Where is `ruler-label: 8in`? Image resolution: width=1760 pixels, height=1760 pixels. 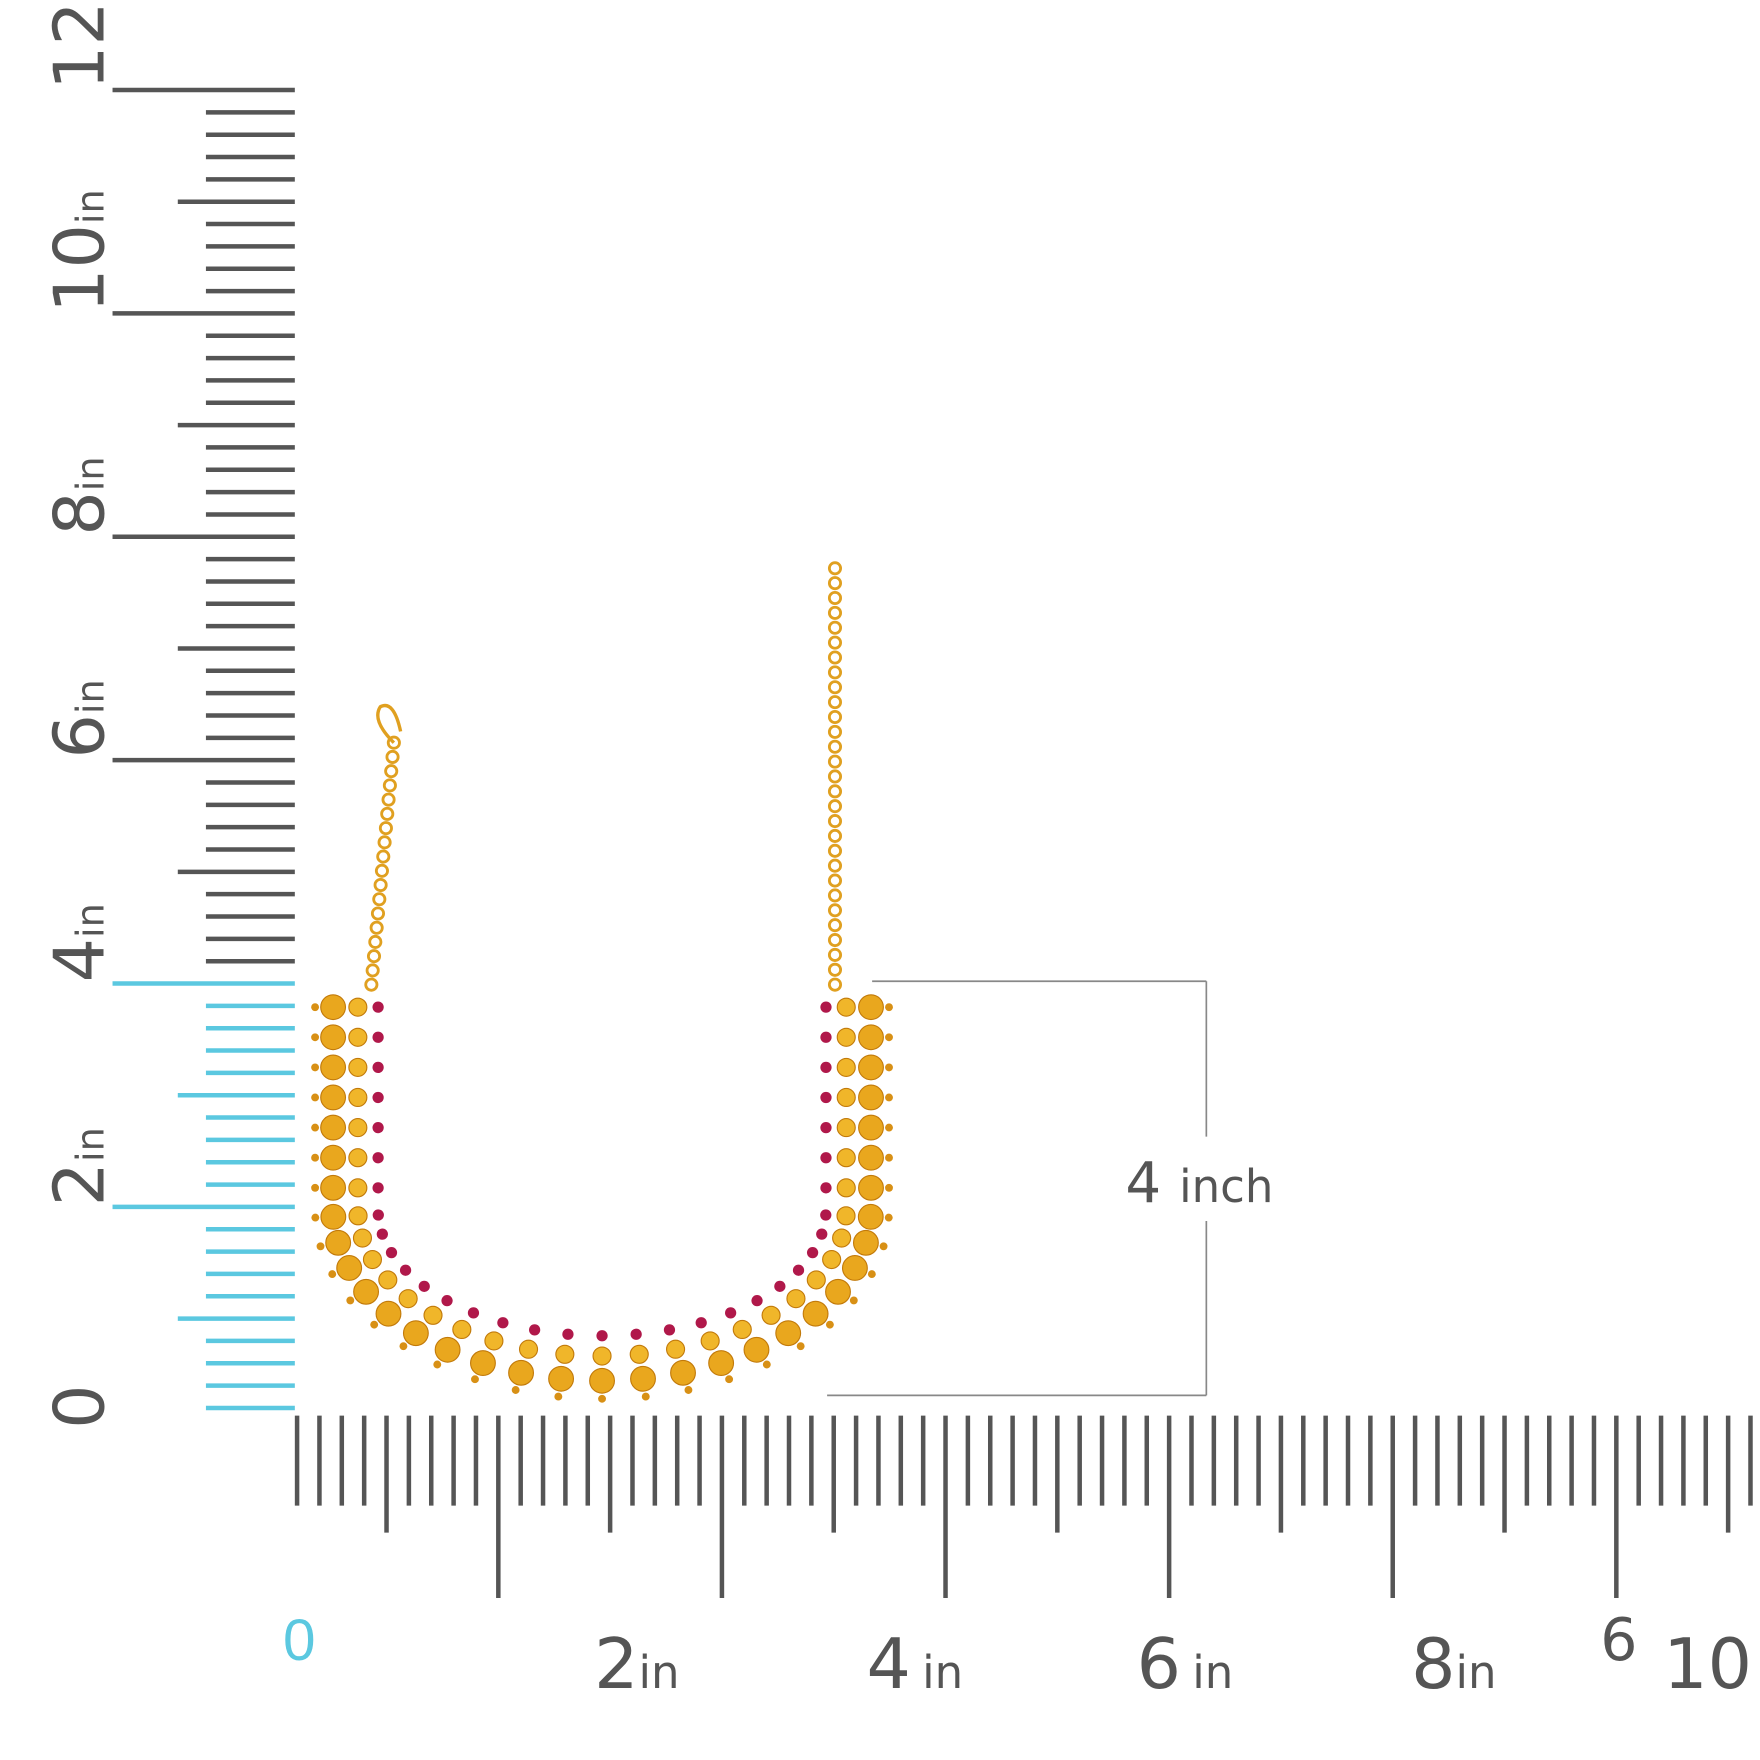 ruler-label: 8in is located at coordinates (80, 495).